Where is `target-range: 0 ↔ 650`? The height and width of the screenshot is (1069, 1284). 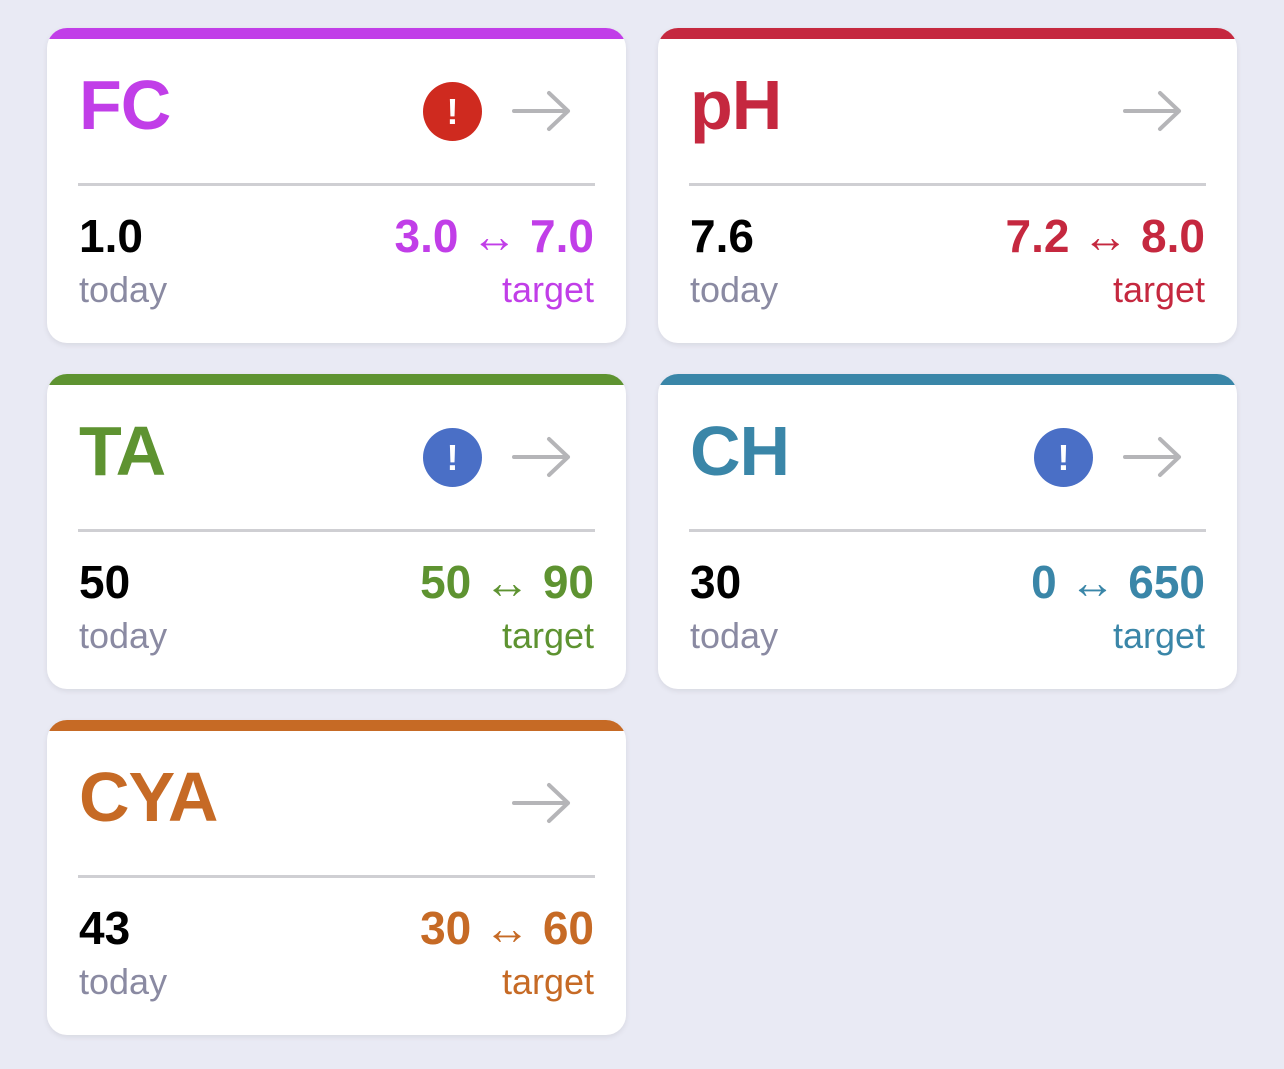
target-range: 0 ↔ 650 is located at coordinates (1118, 582).